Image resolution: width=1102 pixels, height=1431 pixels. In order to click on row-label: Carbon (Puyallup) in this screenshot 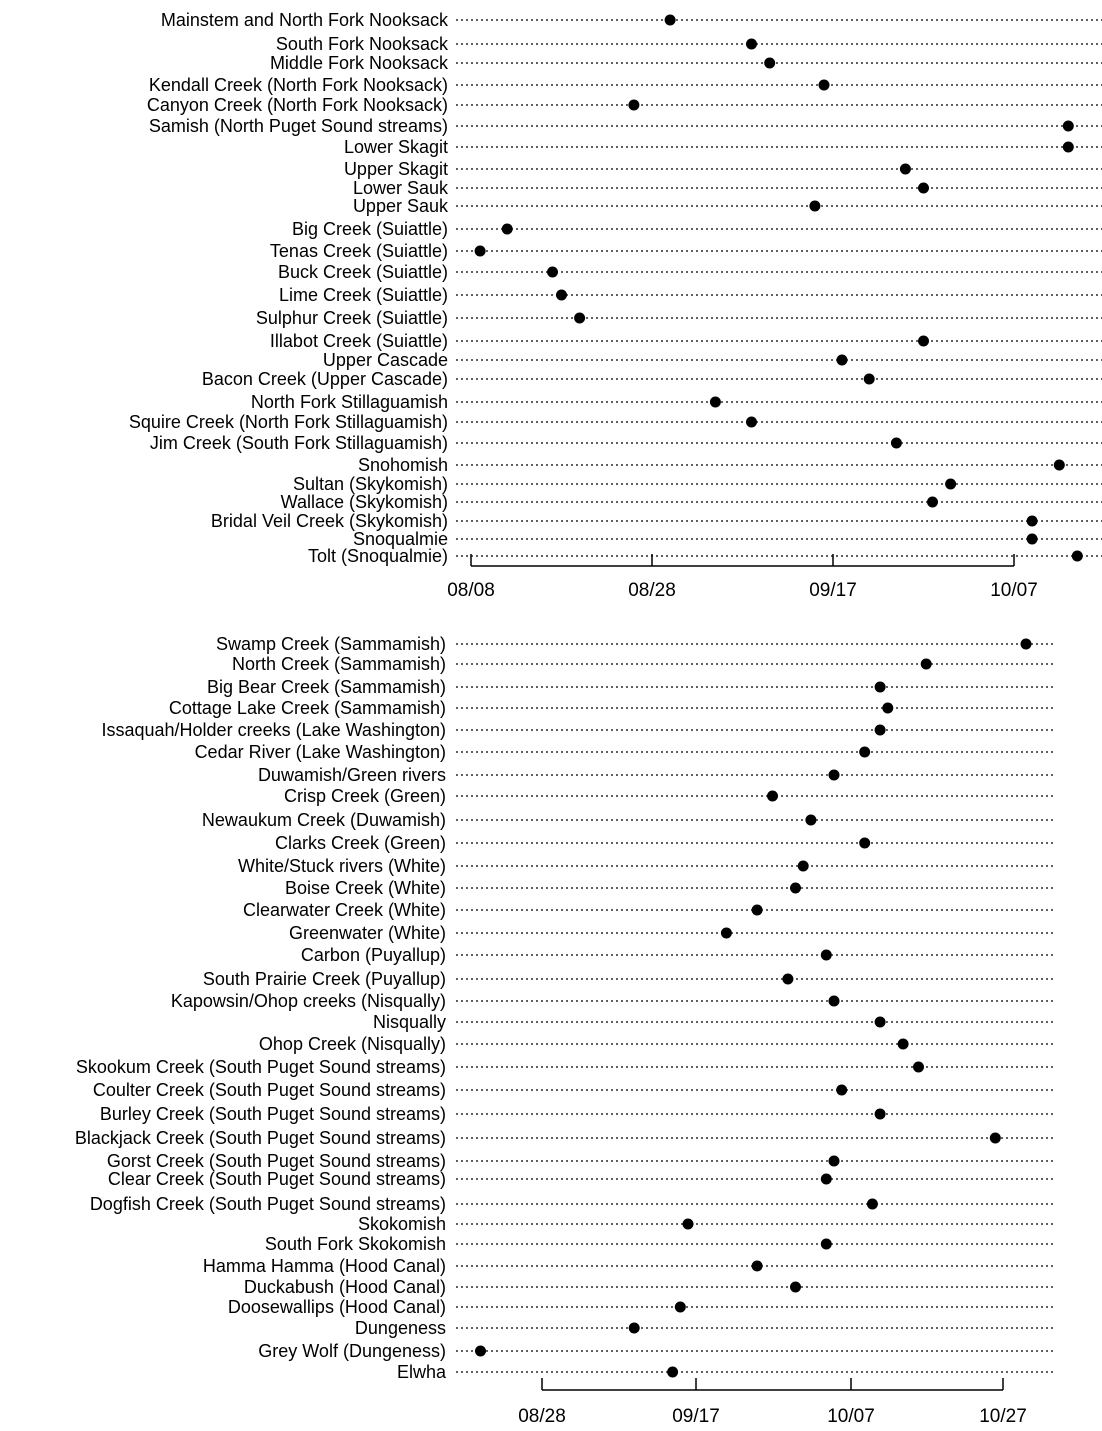, I will do `click(373, 955)`.